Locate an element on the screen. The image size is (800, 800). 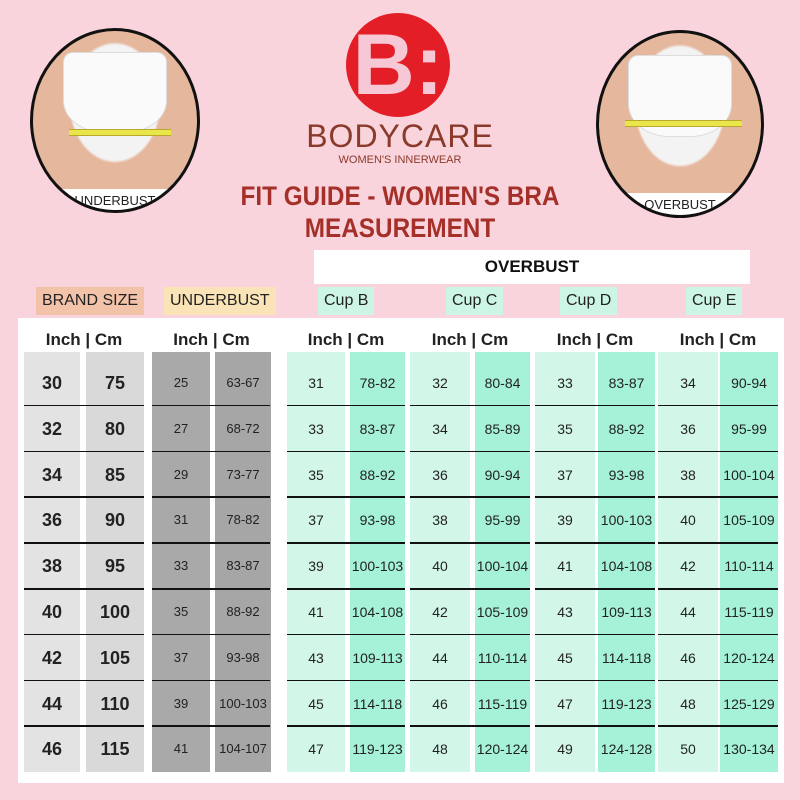
table-cell: 43 is located at coordinates (565, 612).